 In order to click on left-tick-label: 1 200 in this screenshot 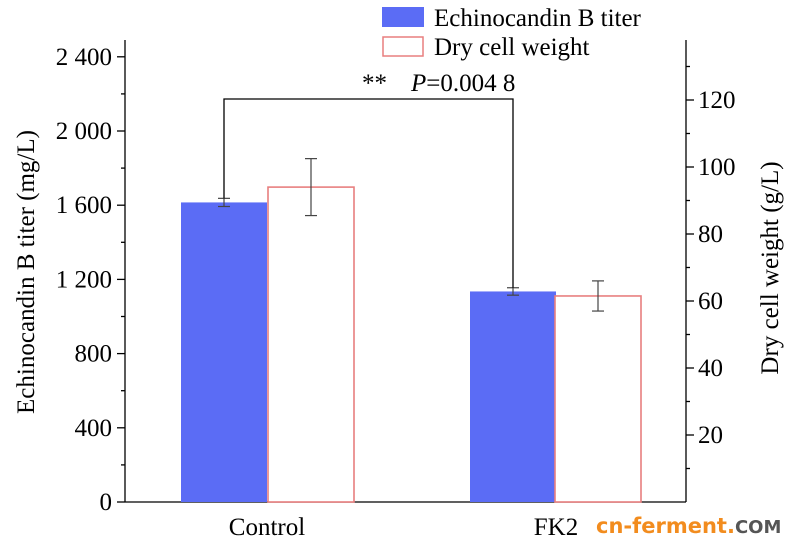, I will do `click(84, 279)`.